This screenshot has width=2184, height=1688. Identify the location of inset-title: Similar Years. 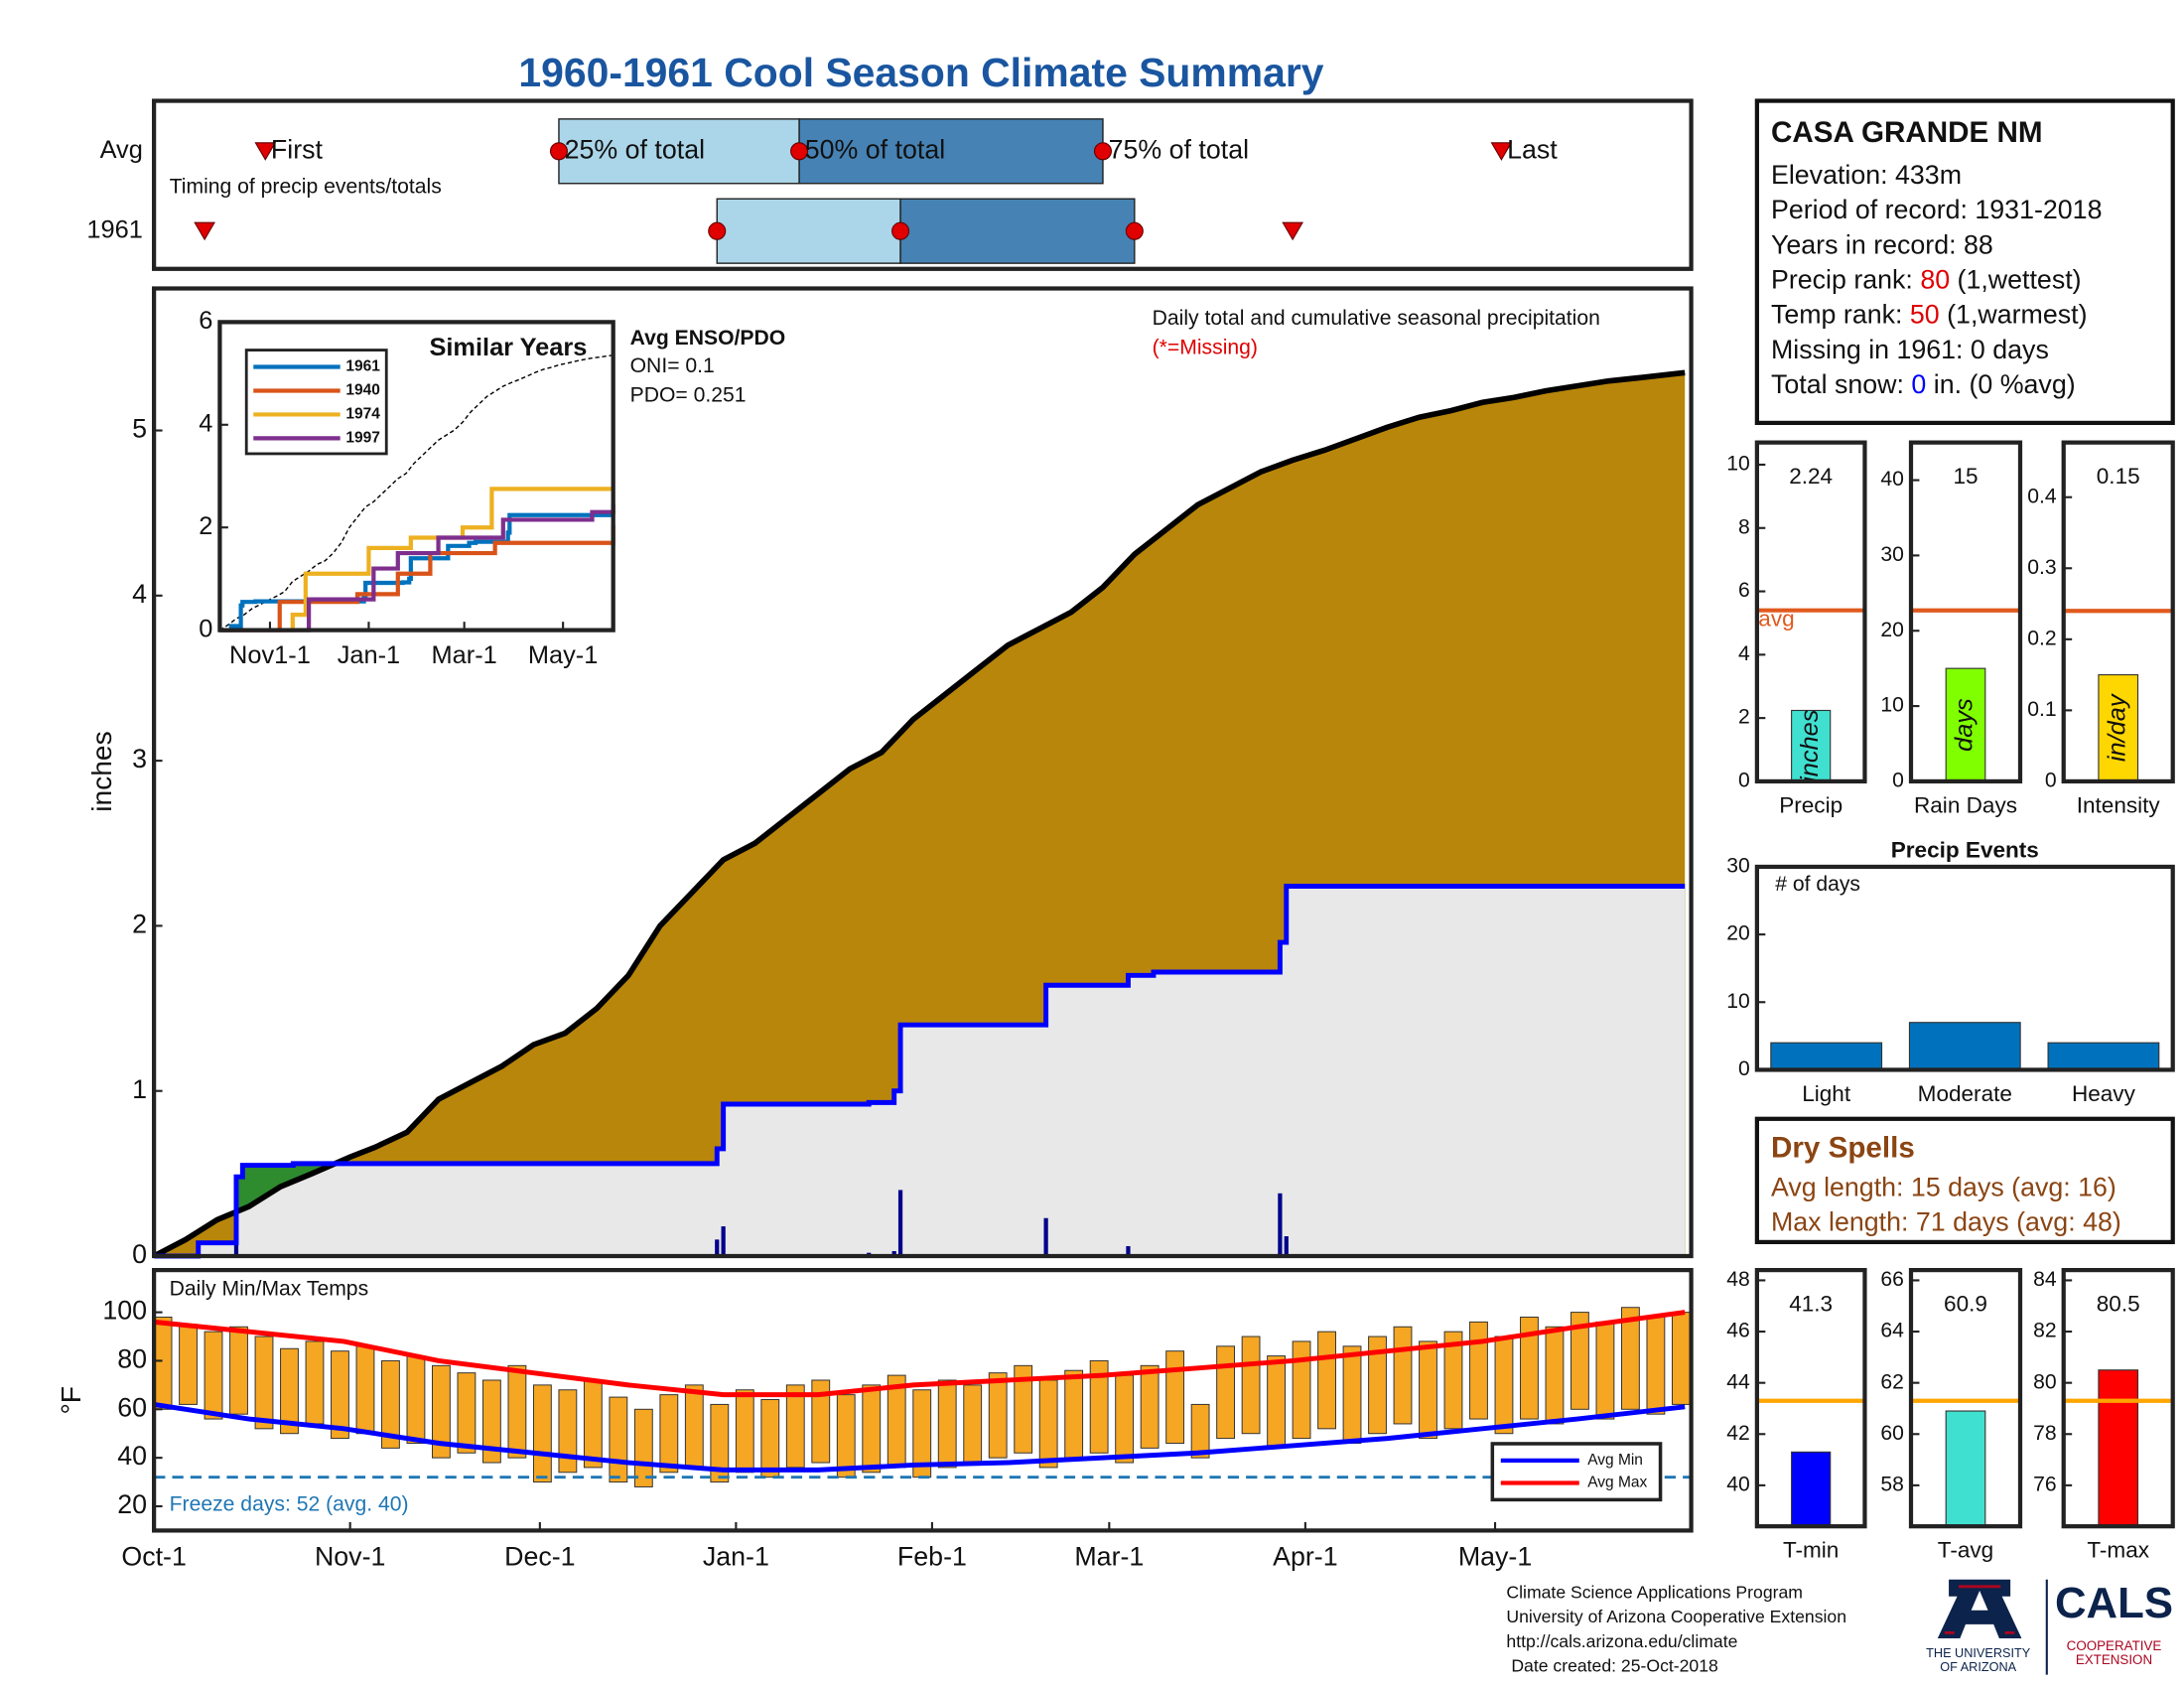
(508, 347).